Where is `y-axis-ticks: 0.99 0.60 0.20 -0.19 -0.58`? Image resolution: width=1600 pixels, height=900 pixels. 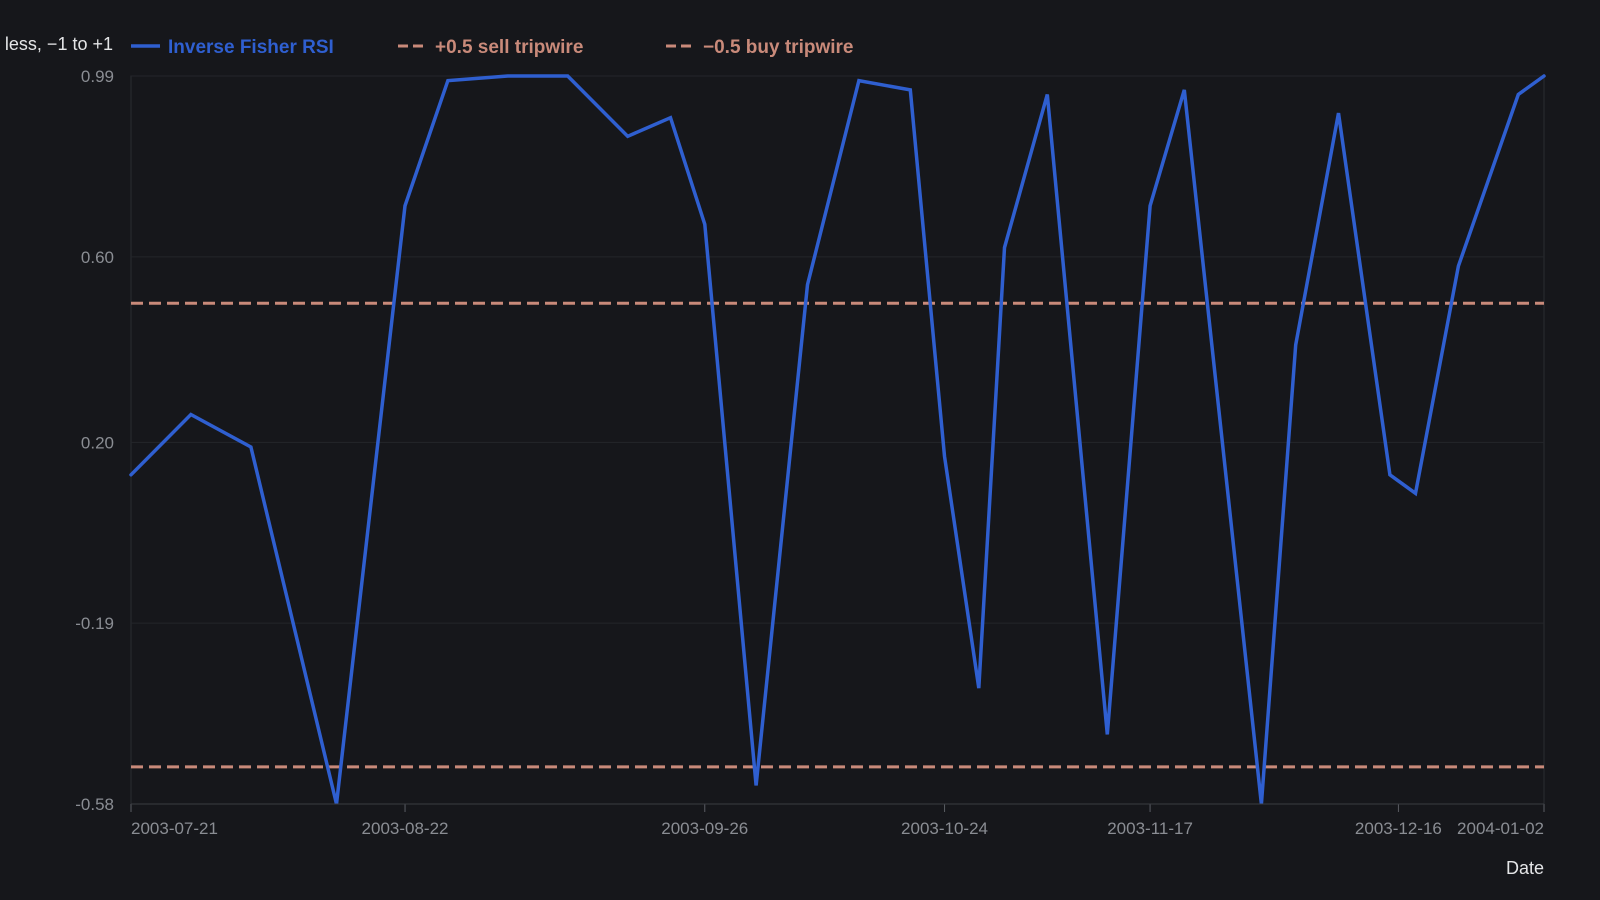
y-axis-ticks: 0.99 0.60 0.20 -0.19 -0.58 is located at coordinates (94, 440).